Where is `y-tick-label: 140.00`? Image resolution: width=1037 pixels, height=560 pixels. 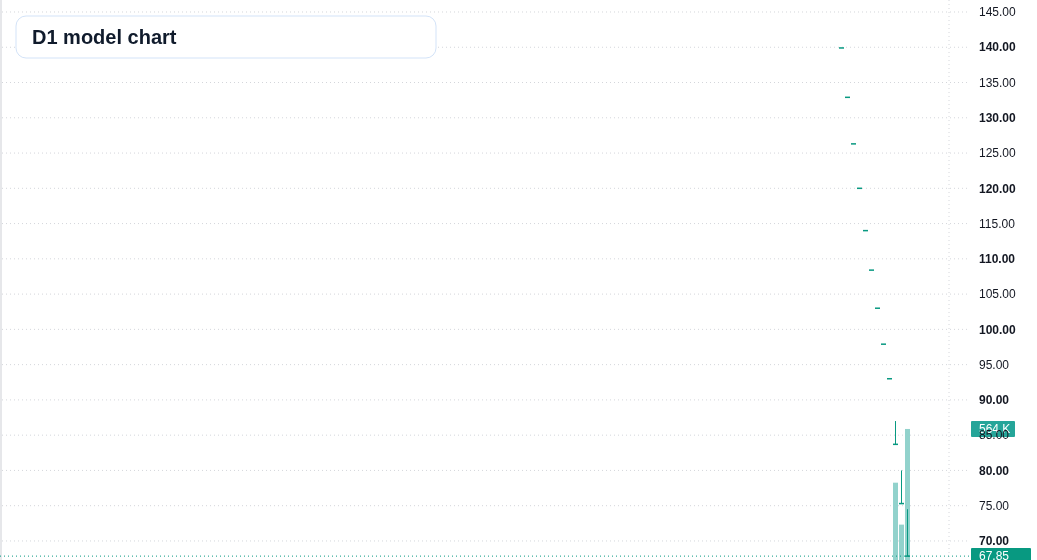
y-tick-label: 140.00 is located at coordinates (998, 47).